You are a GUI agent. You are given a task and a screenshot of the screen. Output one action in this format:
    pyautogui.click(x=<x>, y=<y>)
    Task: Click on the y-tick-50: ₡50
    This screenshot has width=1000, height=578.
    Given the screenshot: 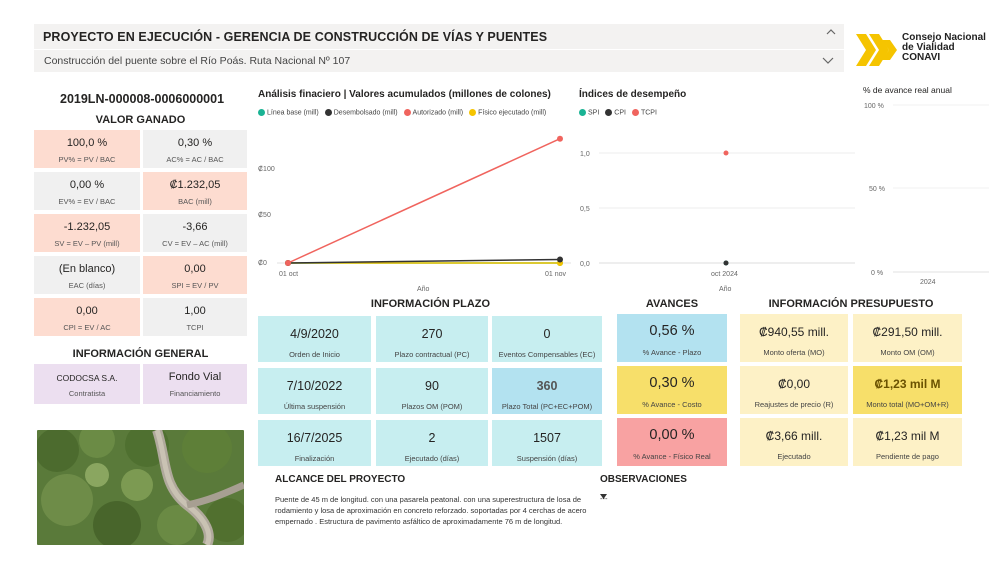 What is the action you would take?
    pyautogui.click(x=264, y=215)
    